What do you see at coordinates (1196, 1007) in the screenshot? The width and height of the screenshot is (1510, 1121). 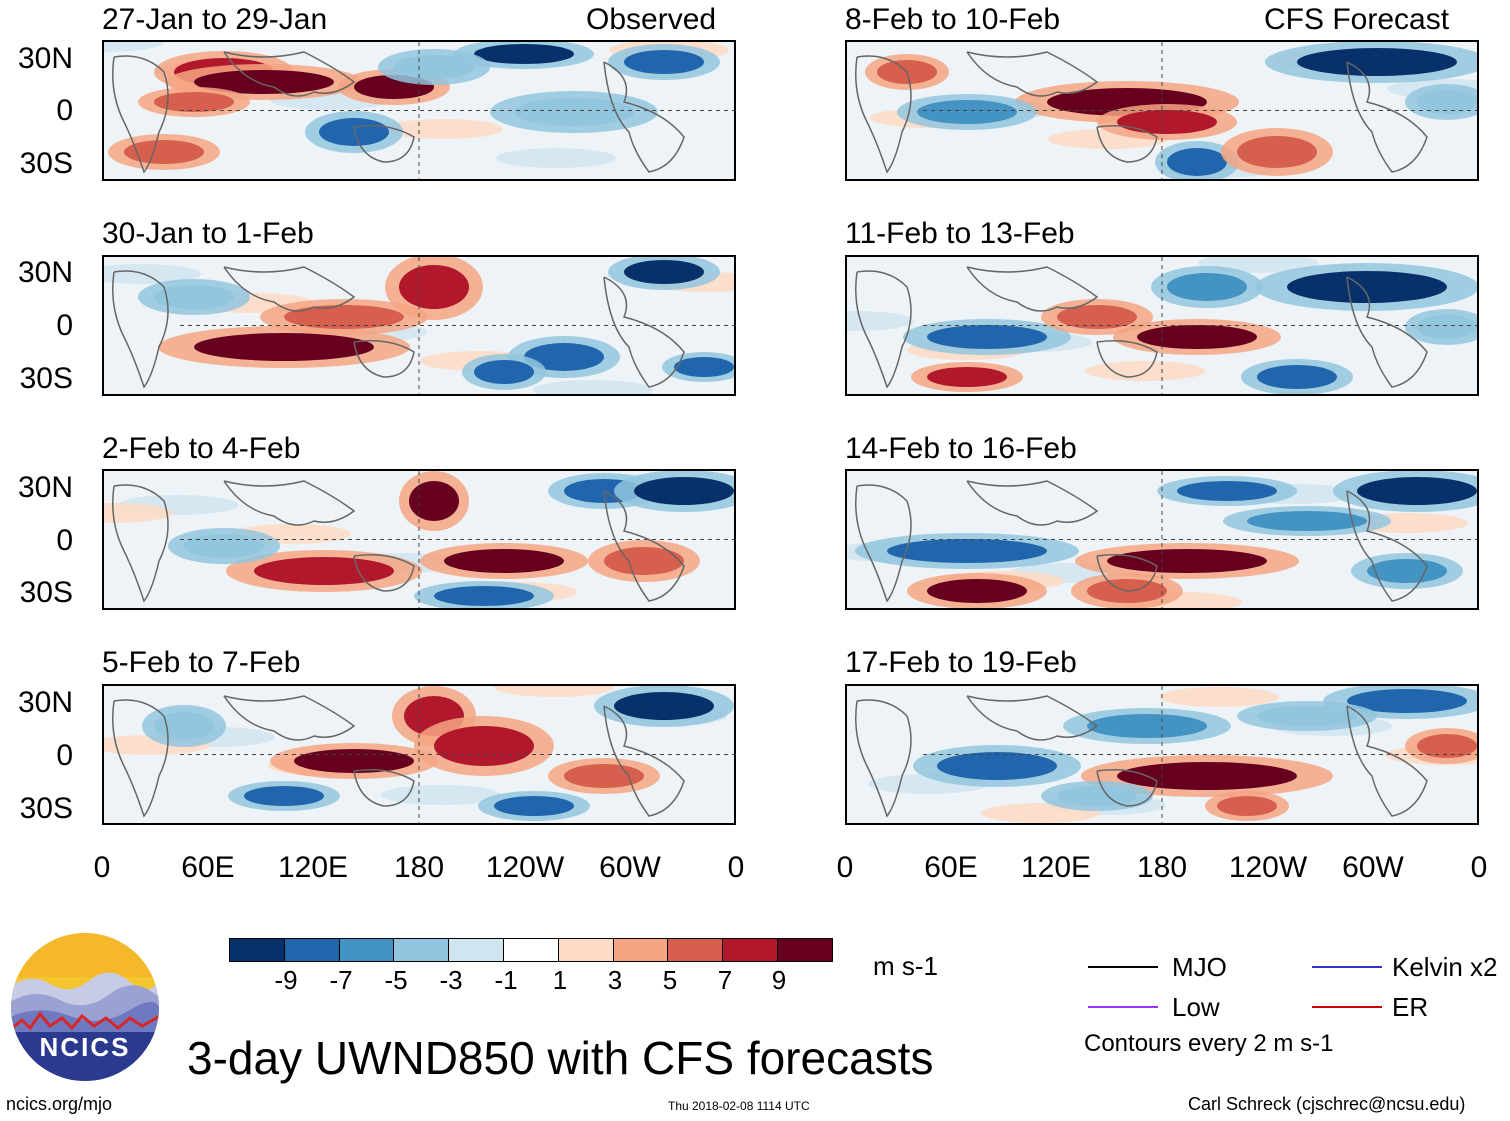 I see `legend-label-low: Low` at bounding box center [1196, 1007].